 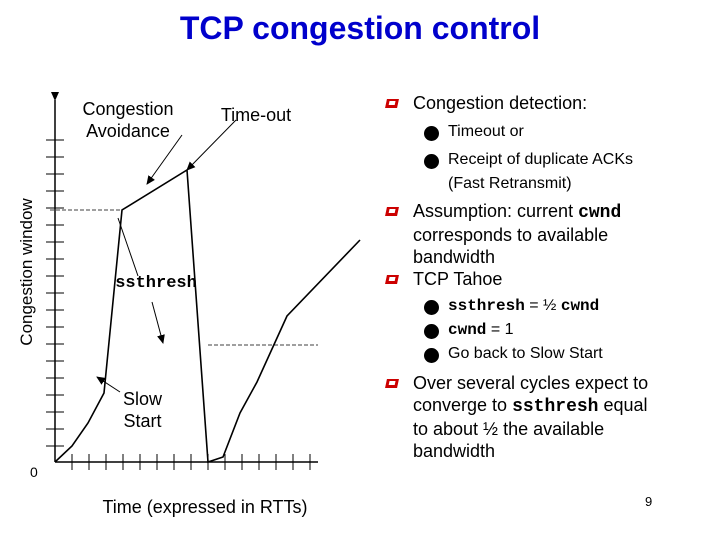 What do you see at coordinates (128, 120) in the screenshot?
I see `congestion-avoidance-label: Congestion Avoidance` at bounding box center [128, 120].